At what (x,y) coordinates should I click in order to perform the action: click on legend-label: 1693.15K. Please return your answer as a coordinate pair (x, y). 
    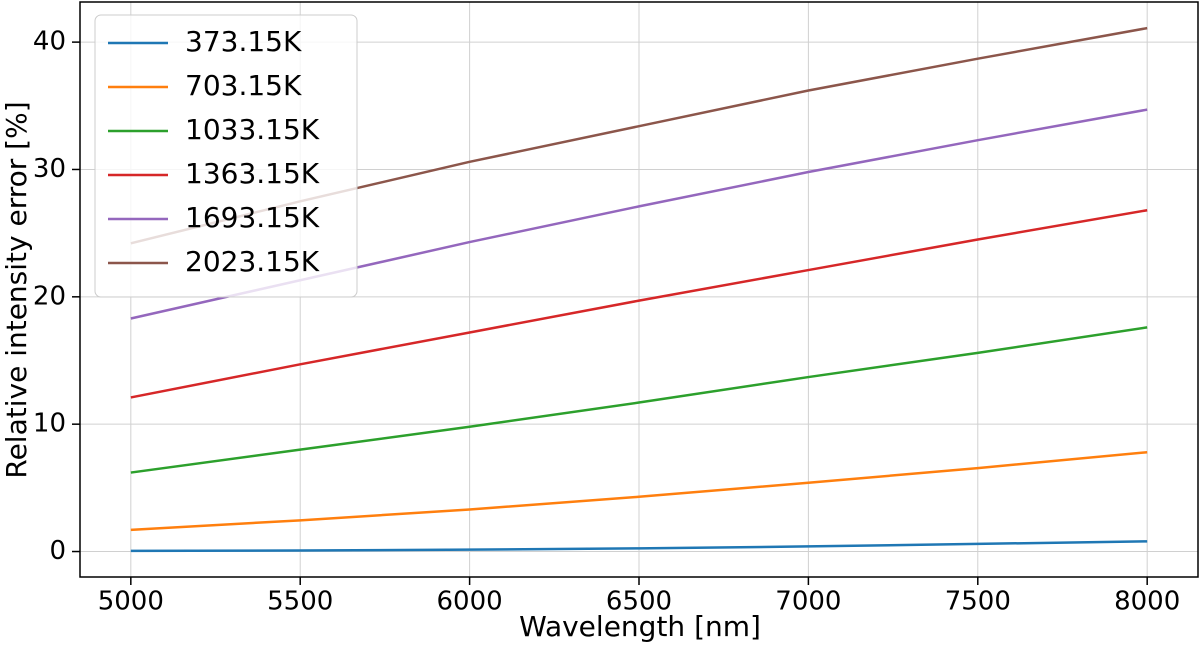
    Looking at the image, I should click on (252, 217).